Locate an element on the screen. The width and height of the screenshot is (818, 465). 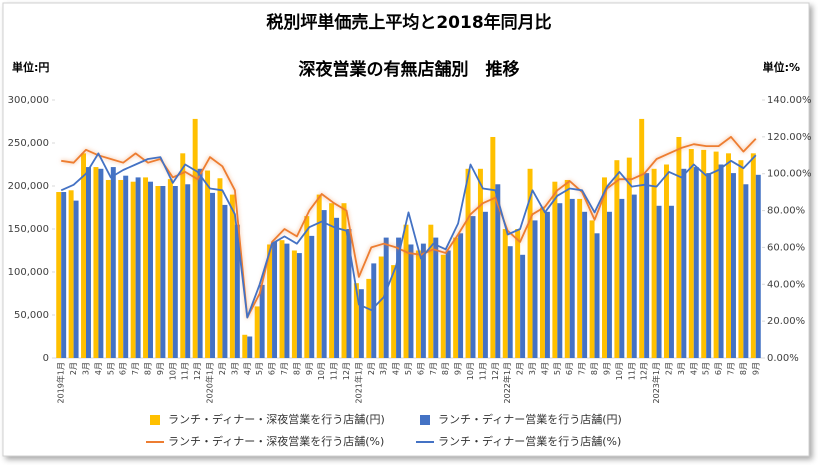
x-tick-label: 12月 is located at coordinates (495, 371).